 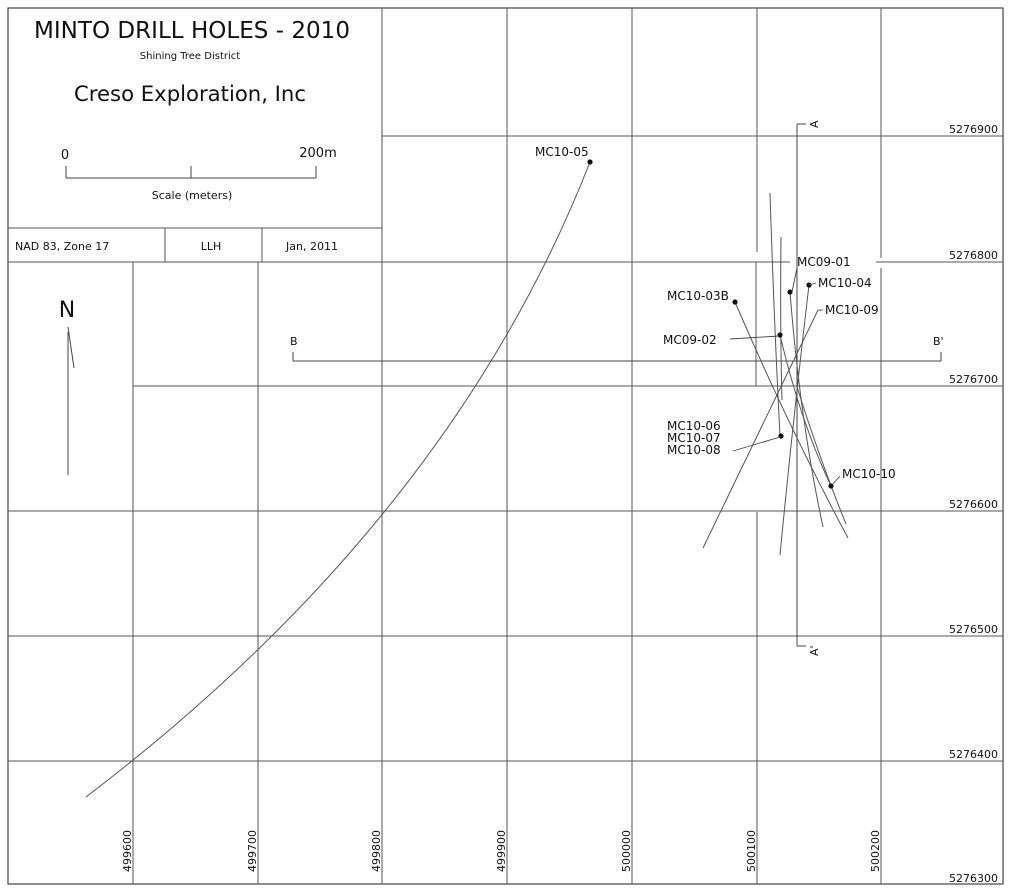 I want to click on drill-hole-label-mc09-02: MC09-02, so click(x=690, y=340).